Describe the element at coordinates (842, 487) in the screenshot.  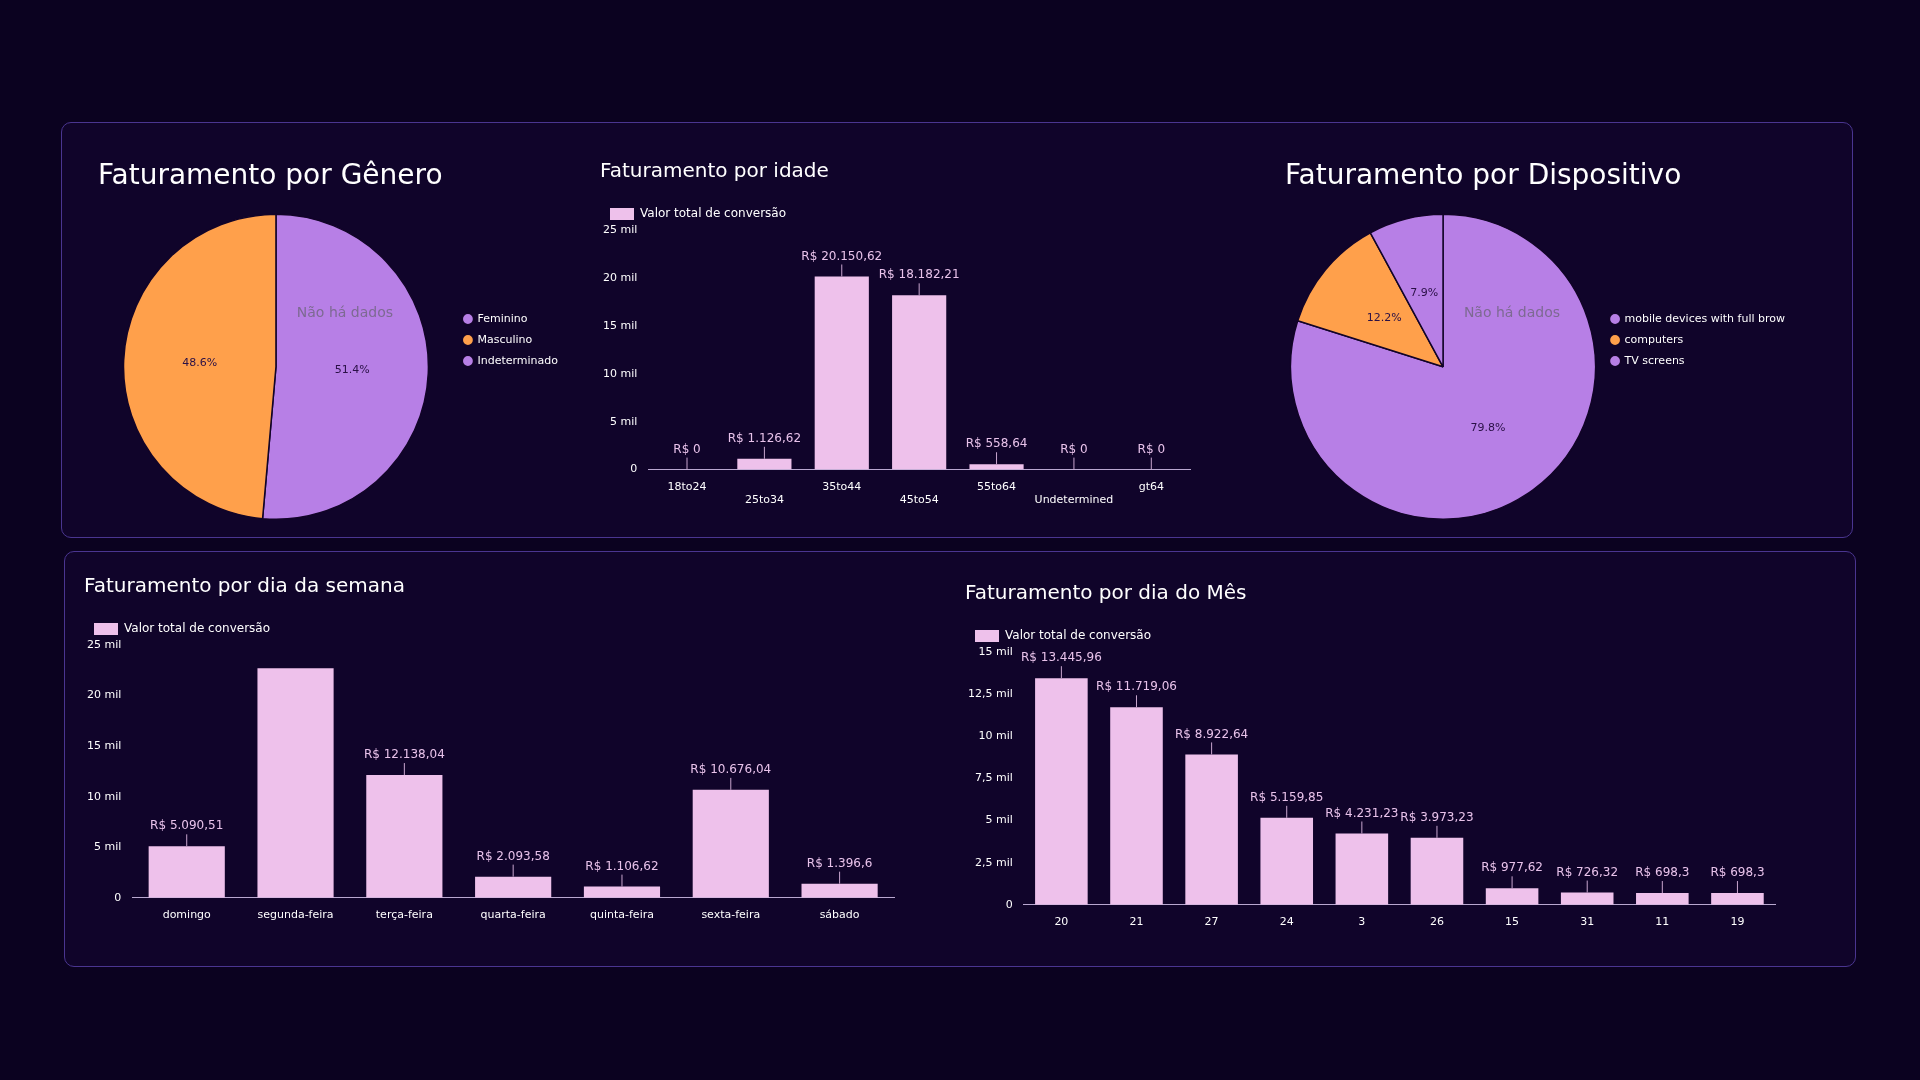
I see `x-tick-label: 35to44` at that location.